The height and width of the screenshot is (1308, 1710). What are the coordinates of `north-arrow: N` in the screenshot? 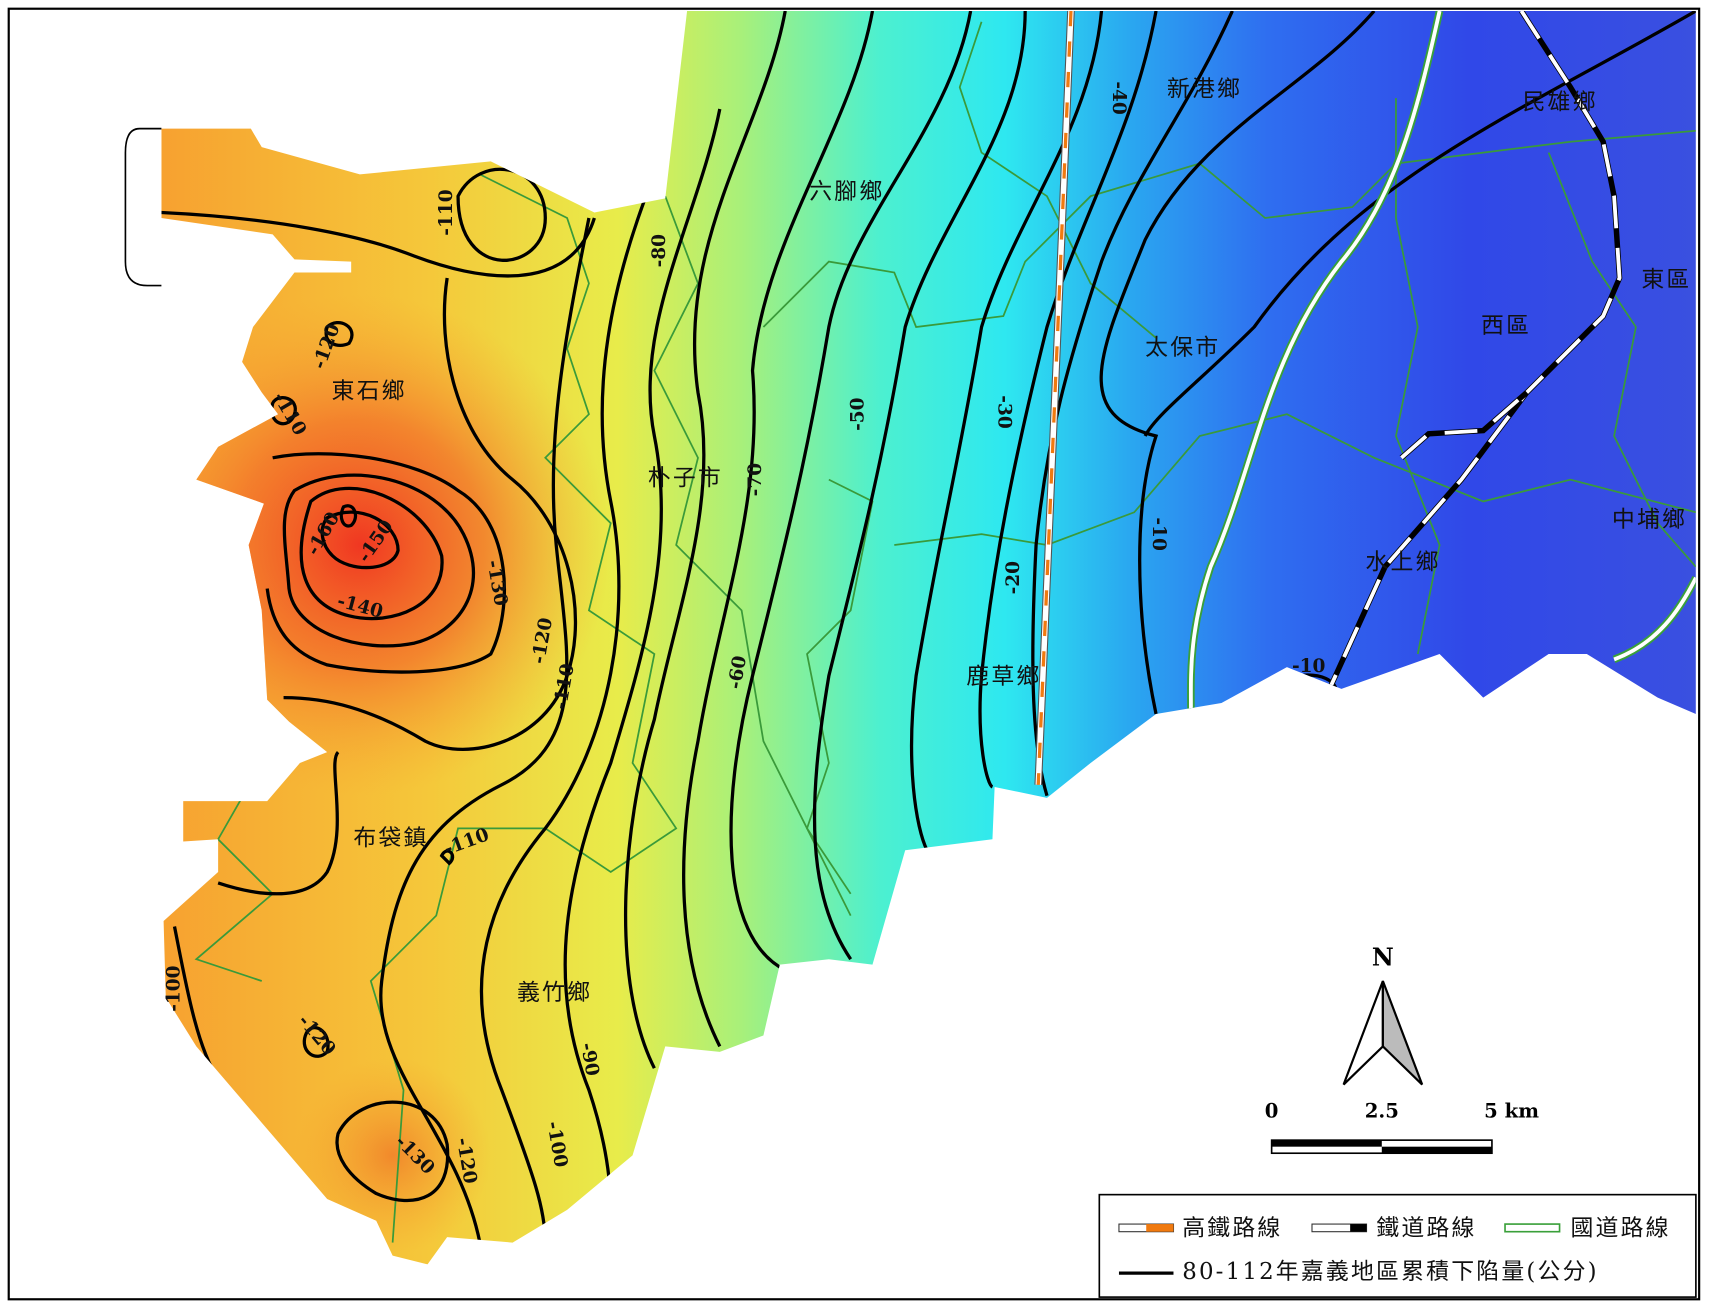 It's located at (1383, 1014).